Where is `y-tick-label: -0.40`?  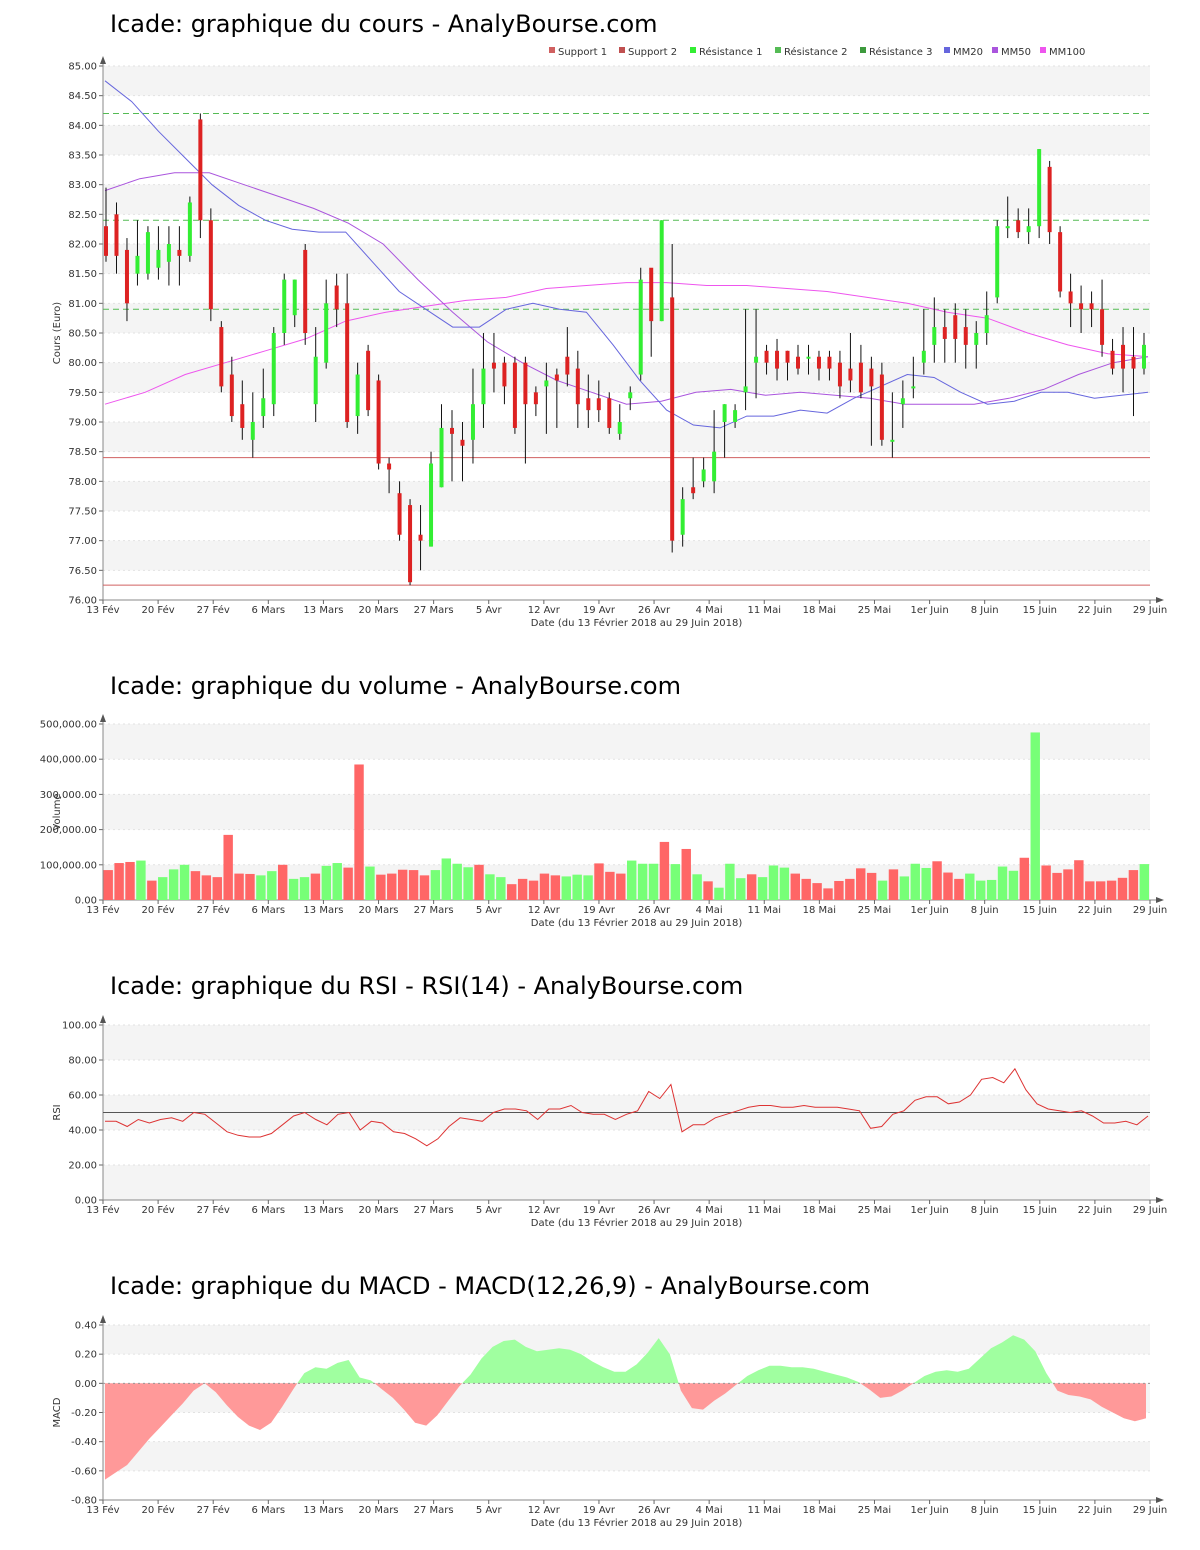 y-tick-label: -0.40 is located at coordinates (84, 1442).